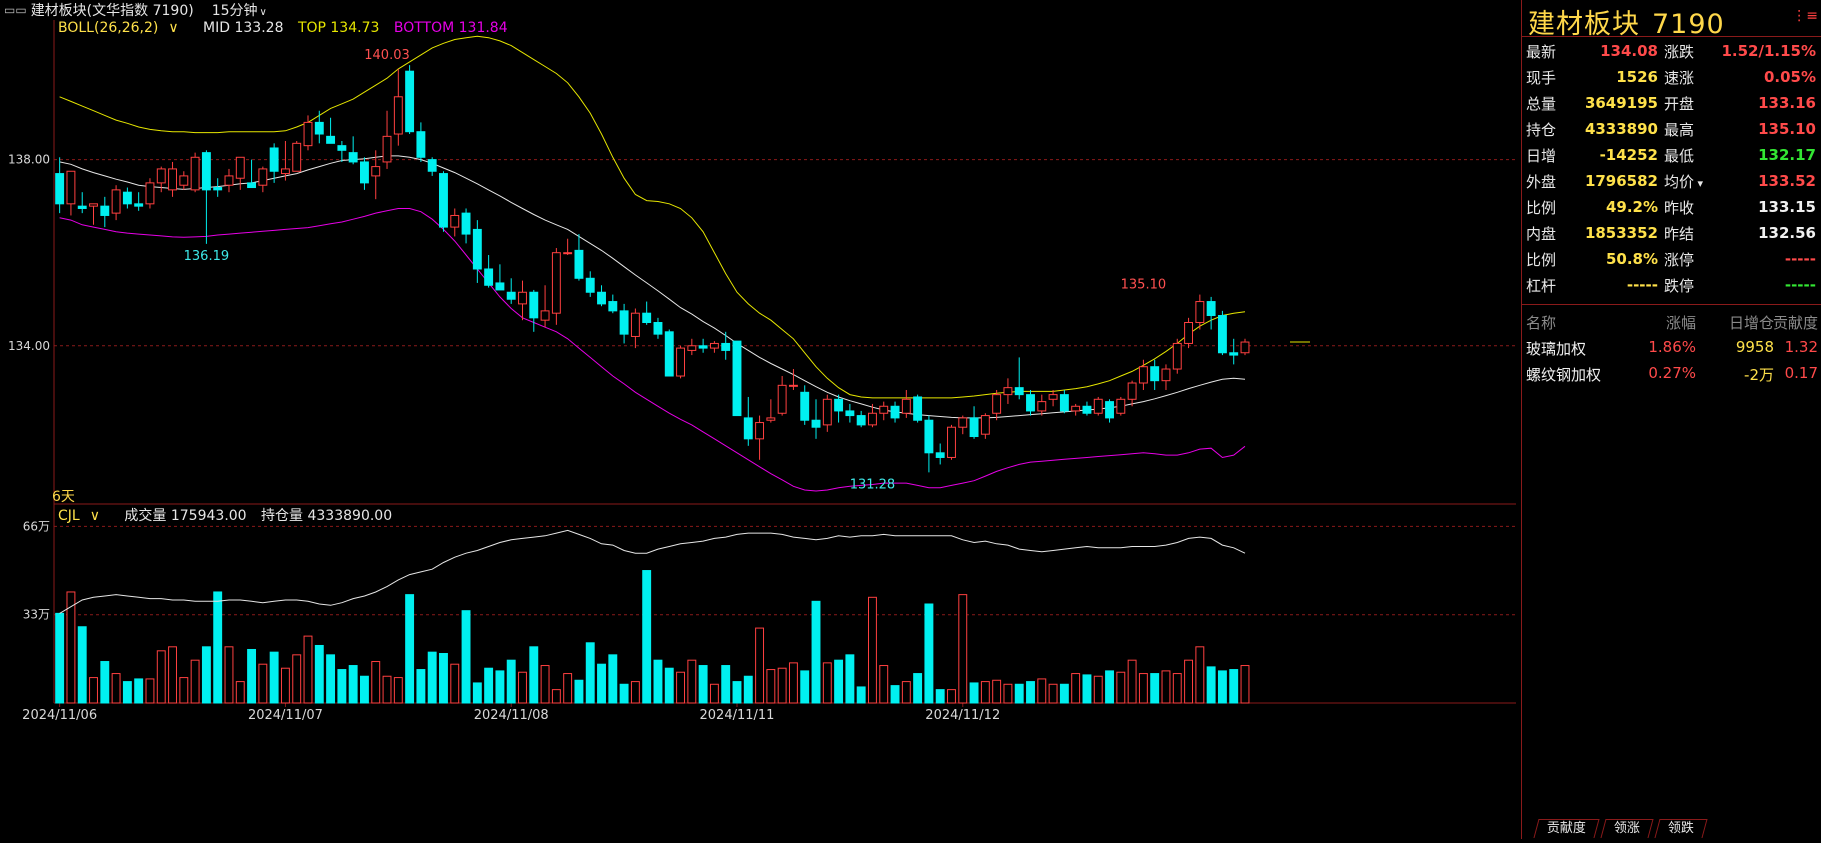  What do you see at coordinates (1671, 51) in the screenshot?
I see `quote-row: 最新 134.08 涨跌 1.52/1.15%` at bounding box center [1671, 51].